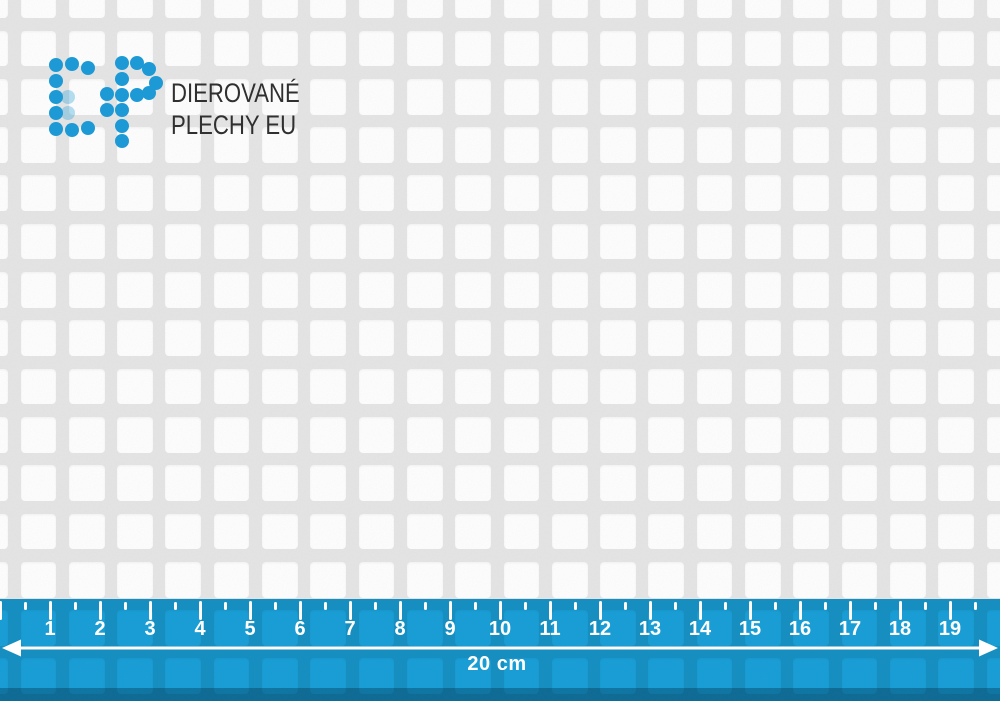 The height and width of the screenshot is (701, 1000). I want to click on ruler-overlay: 1 2 3 4 5 6 7 8 9 10 11 12 13 14 15 16 17 18 19 20 cm, so click(500, 650).